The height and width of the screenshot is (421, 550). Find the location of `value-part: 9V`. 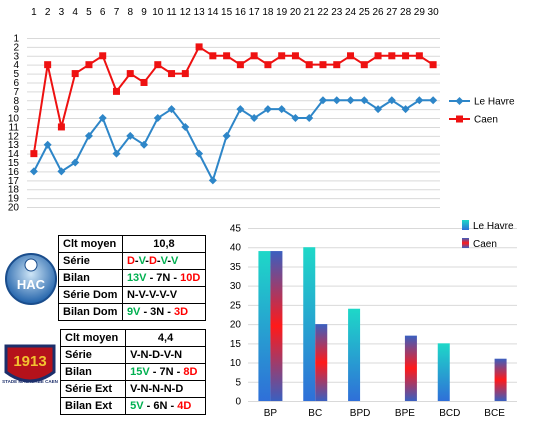

value-part: 9V is located at coordinates (133, 312).